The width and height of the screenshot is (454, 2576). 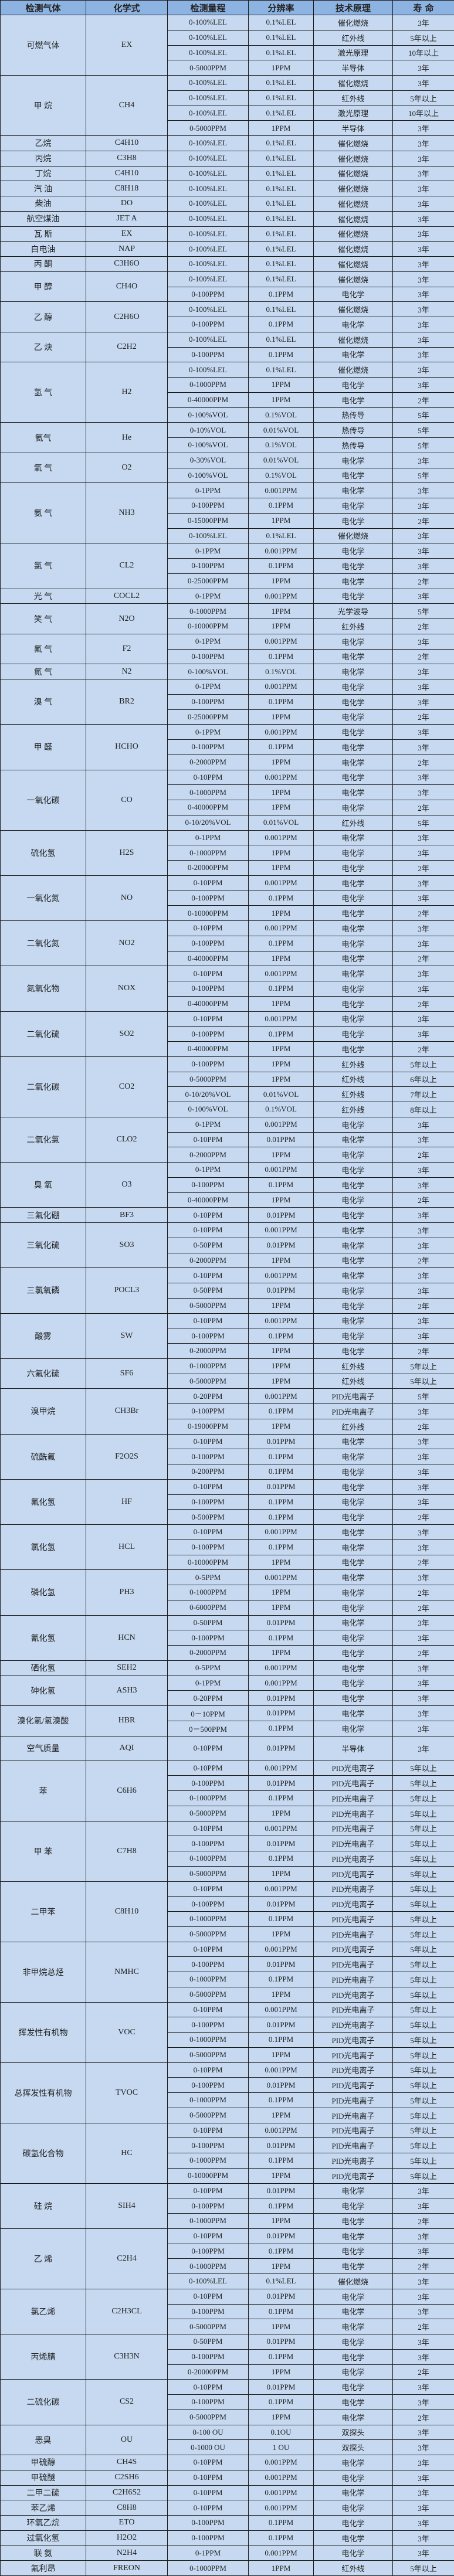 What do you see at coordinates (353, 611) in the screenshot?
I see `technology-cell: 光学波导` at bounding box center [353, 611].